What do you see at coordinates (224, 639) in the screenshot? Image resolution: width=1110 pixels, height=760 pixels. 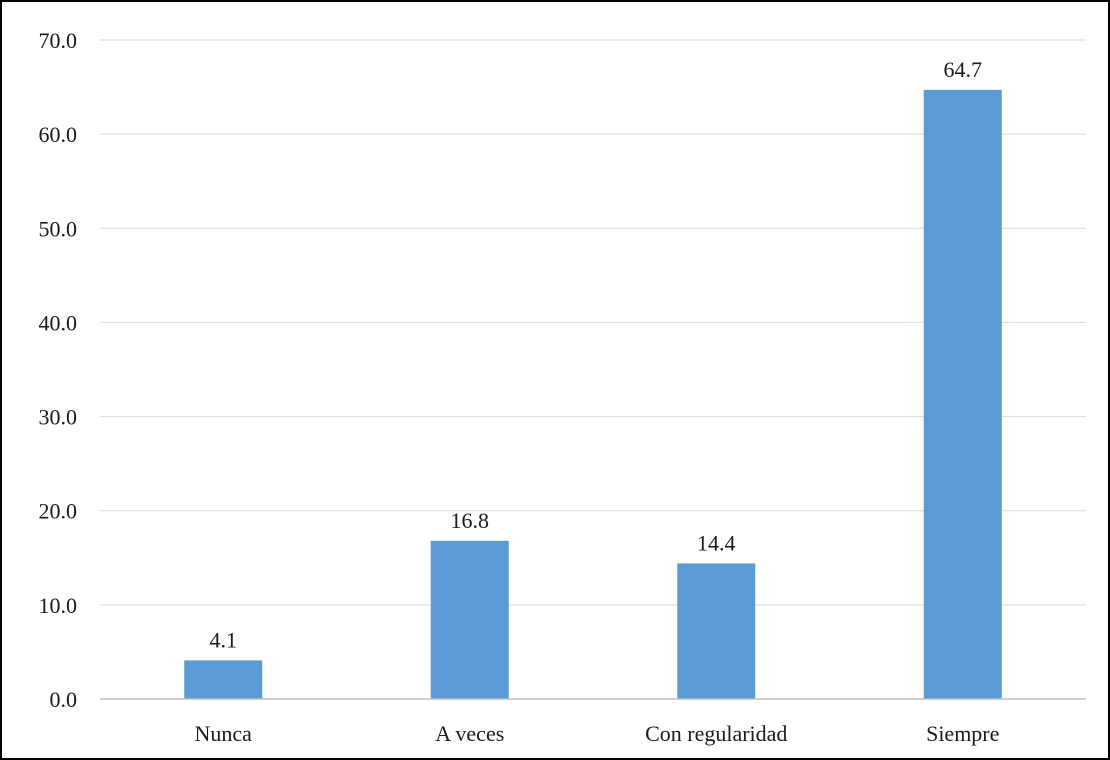 I see `data-label: 4.1` at bounding box center [224, 639].